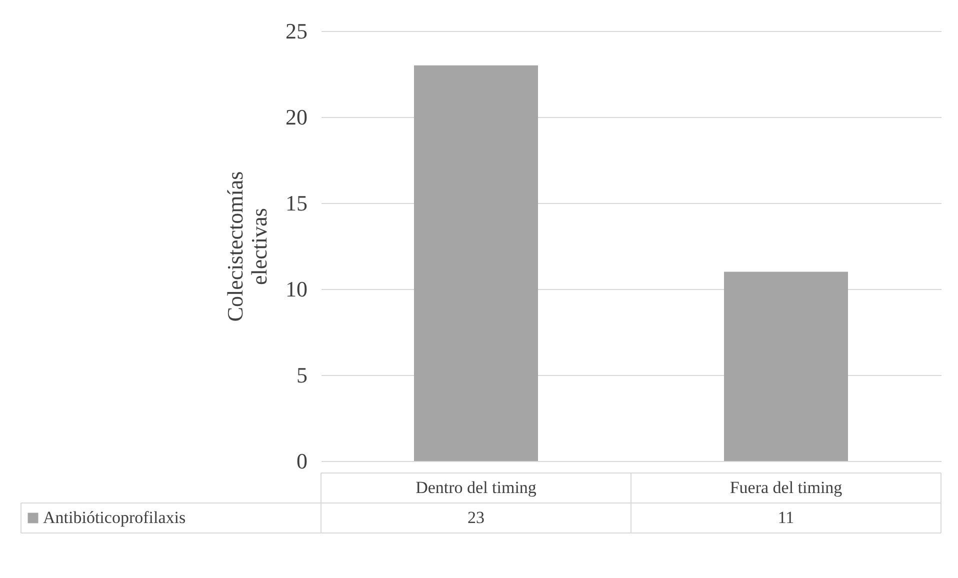 The height and width of the screenshot is (578, 958). Describe the element at coordinates (297, 117) in the screenshot. I see `y-tick-label: 20` at that location.